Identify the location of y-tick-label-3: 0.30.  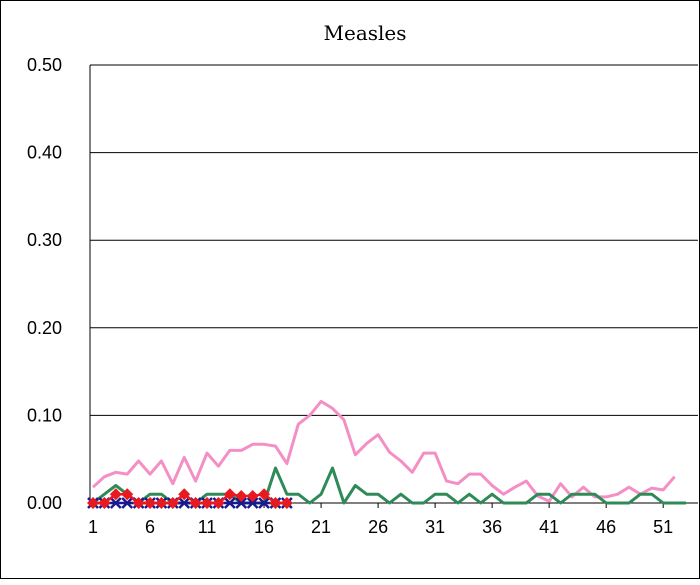
(44, 240).